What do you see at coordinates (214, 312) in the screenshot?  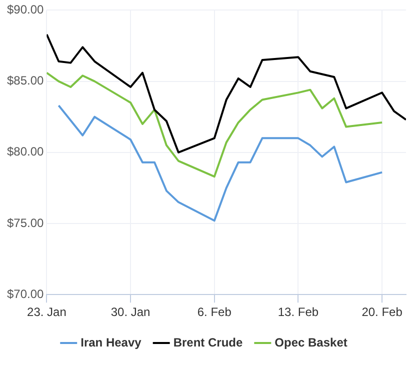 I see `x-tick-label: 6. Feb` at bounding box center [214, 312].